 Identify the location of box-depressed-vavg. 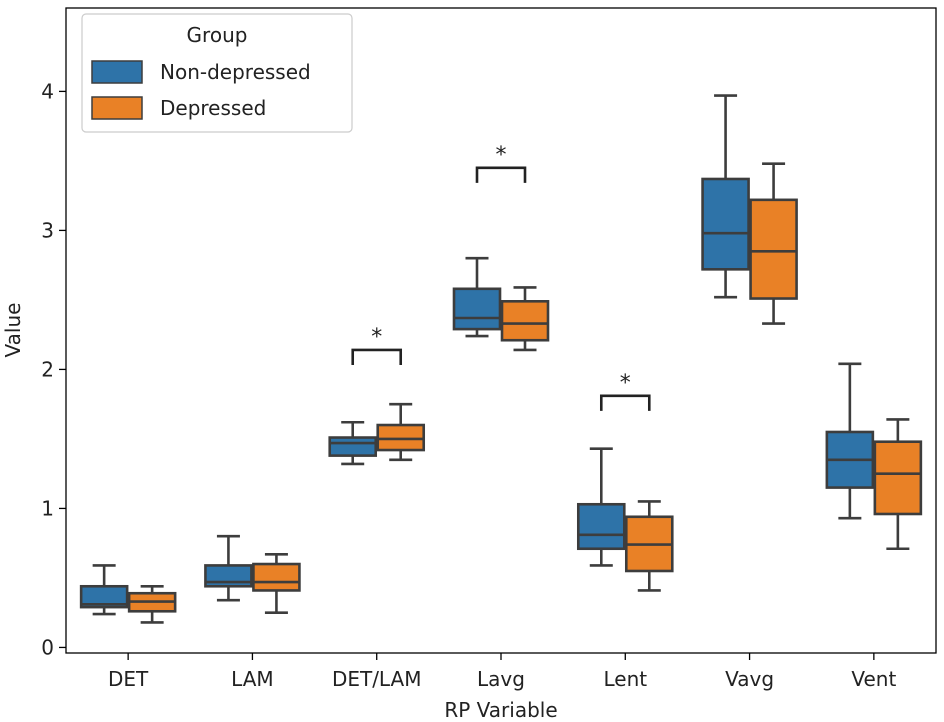
(773, 243).